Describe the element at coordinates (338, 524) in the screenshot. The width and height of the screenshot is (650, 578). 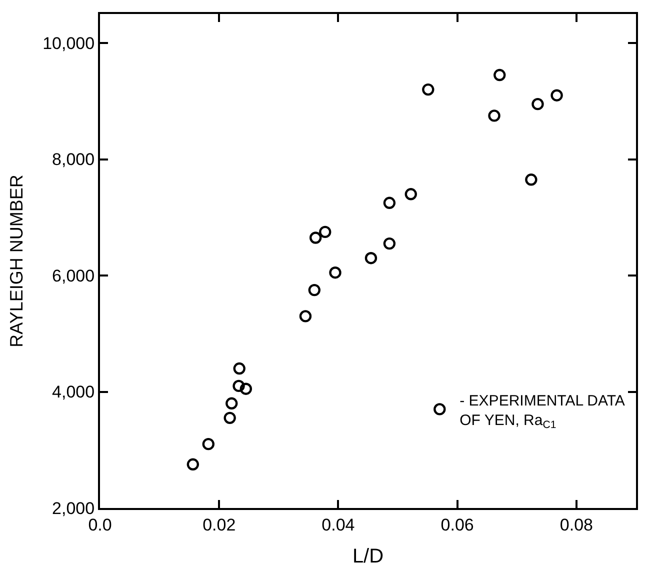
I see `x-tick-label: 0.04` at that location.